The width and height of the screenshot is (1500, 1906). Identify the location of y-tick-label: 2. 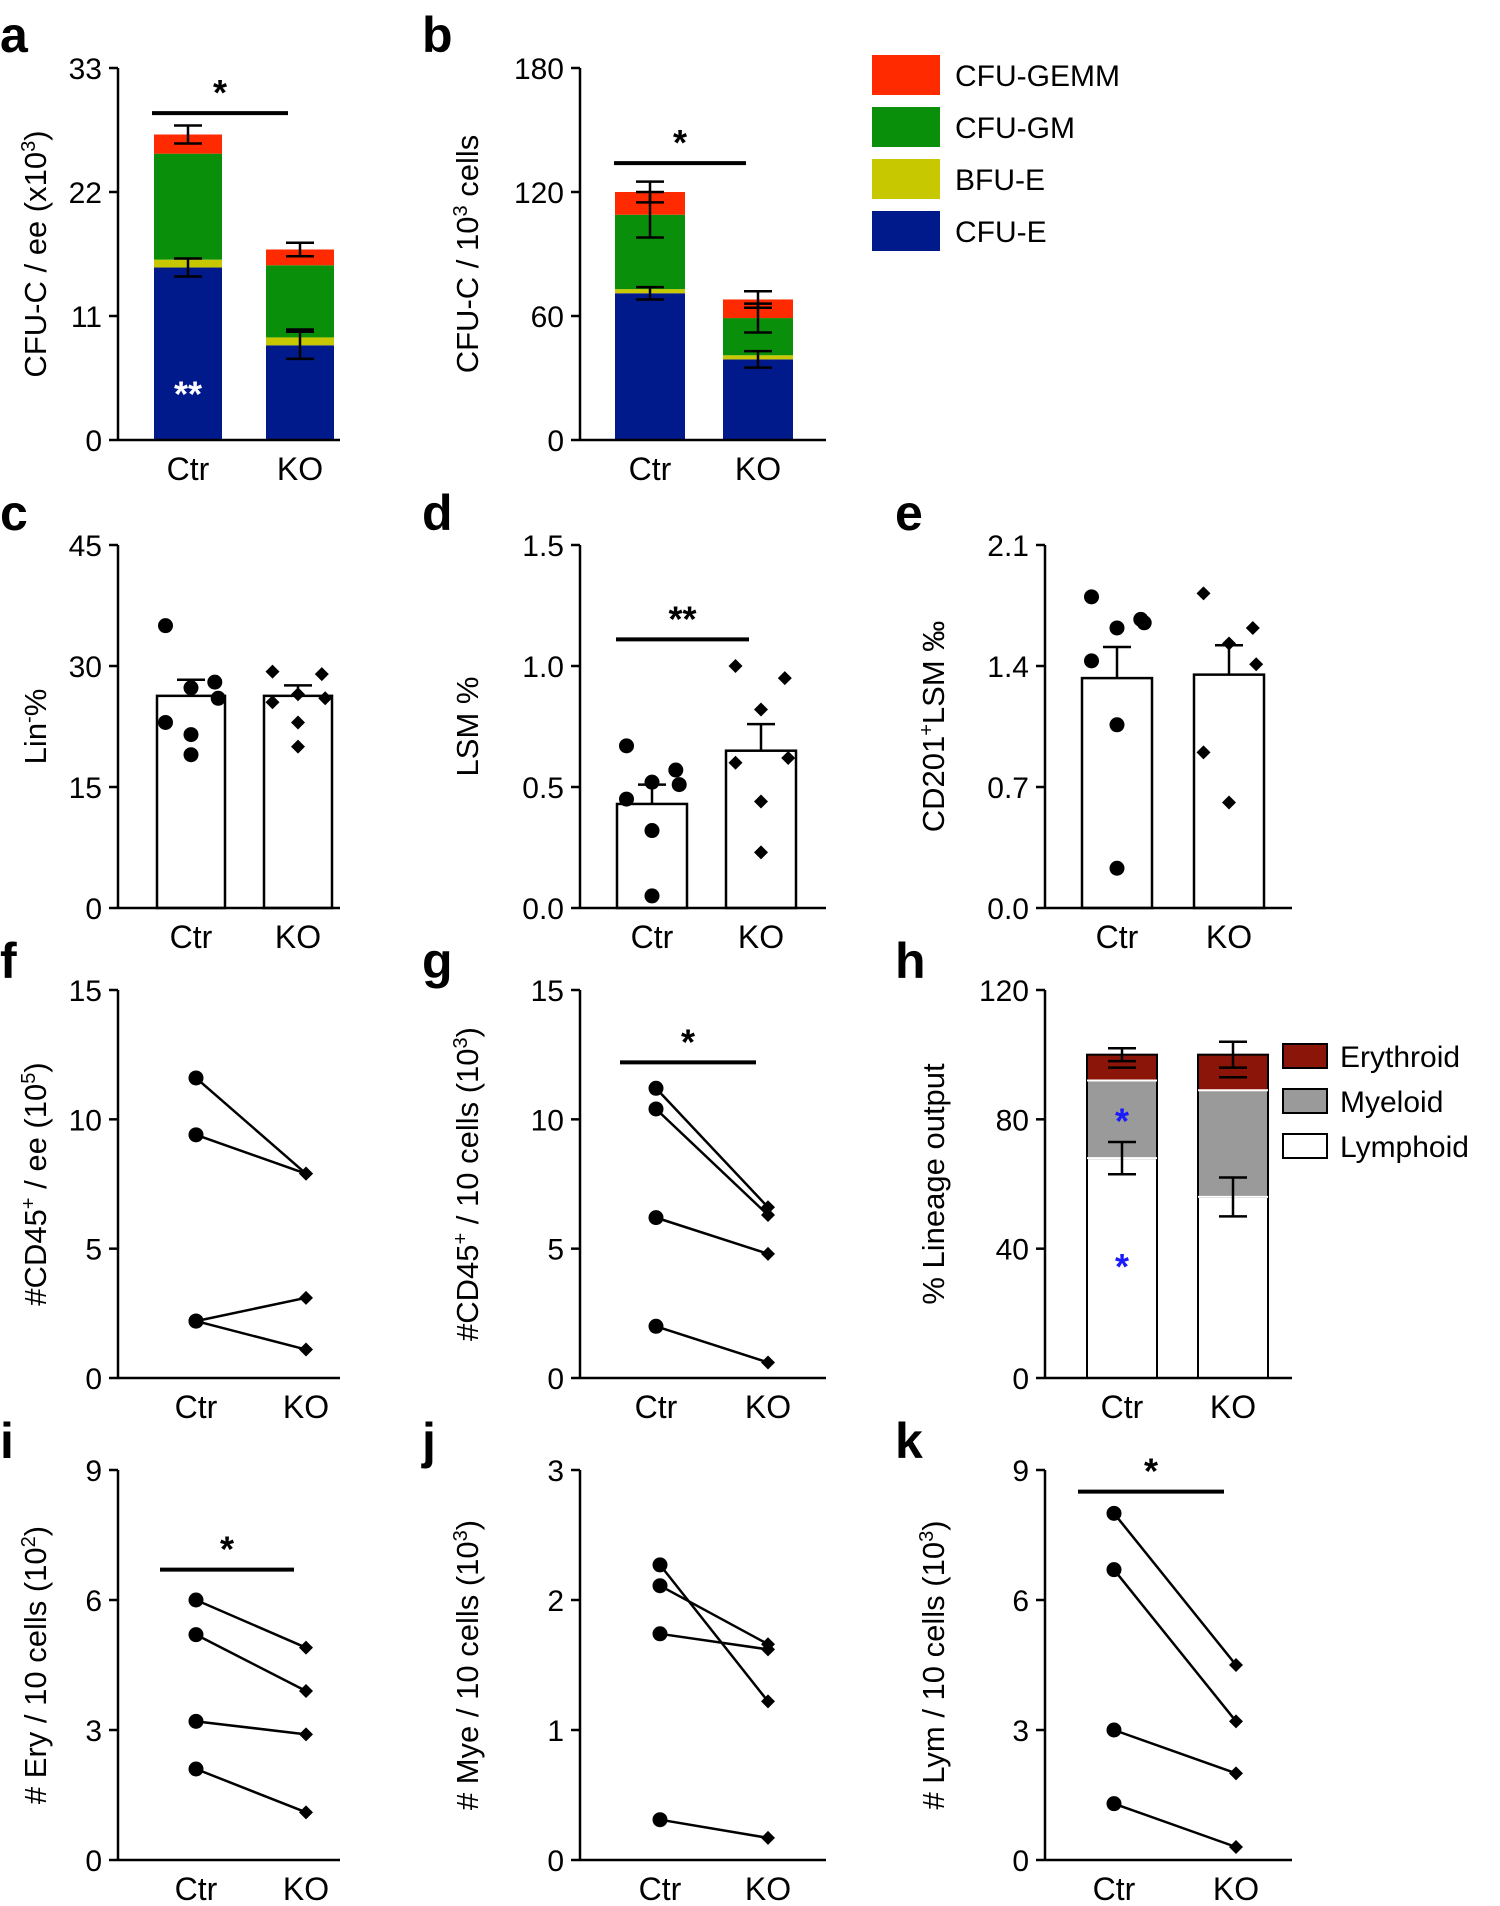
(555, 1601).